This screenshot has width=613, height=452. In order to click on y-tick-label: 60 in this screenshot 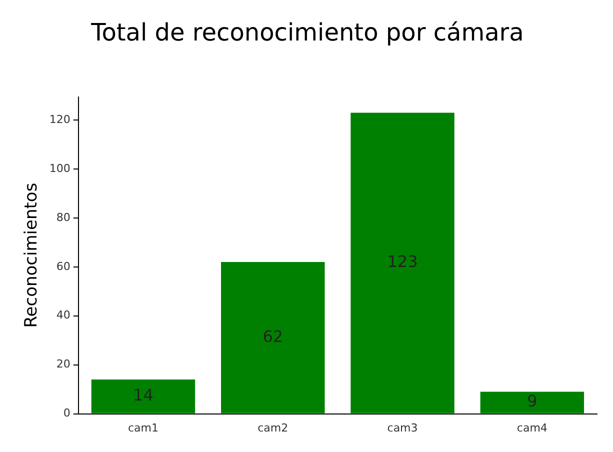, I will do `click(63, 266)`.